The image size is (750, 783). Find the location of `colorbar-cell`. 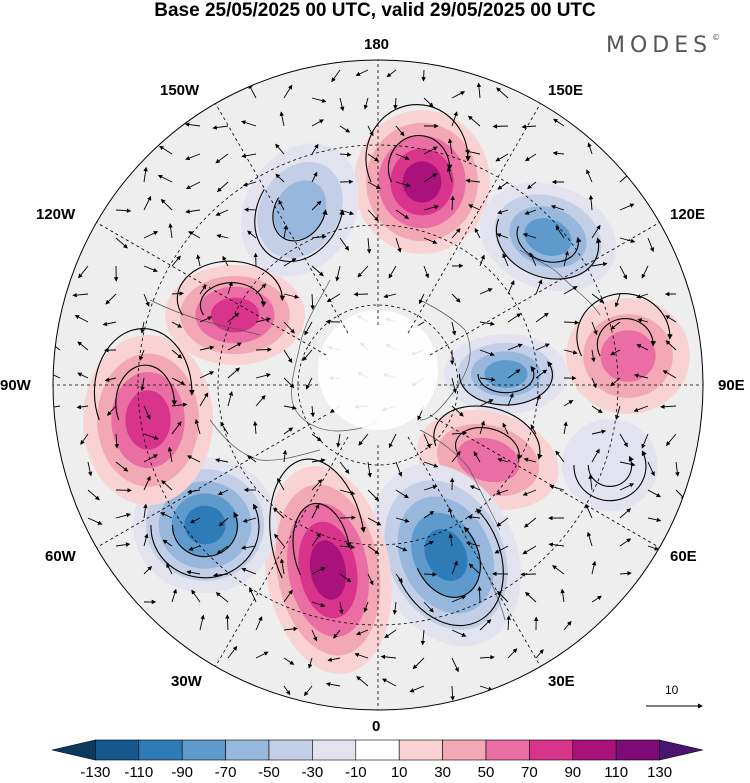

colorbar-cell is located at coordinates (160, 750).